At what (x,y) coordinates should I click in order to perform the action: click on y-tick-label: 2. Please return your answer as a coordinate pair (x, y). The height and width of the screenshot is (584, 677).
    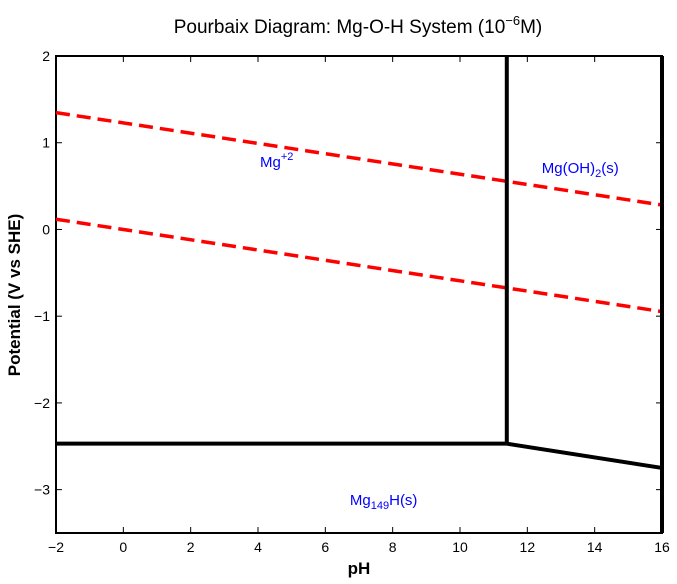
    Looking at the image, I should click on (46, 56).